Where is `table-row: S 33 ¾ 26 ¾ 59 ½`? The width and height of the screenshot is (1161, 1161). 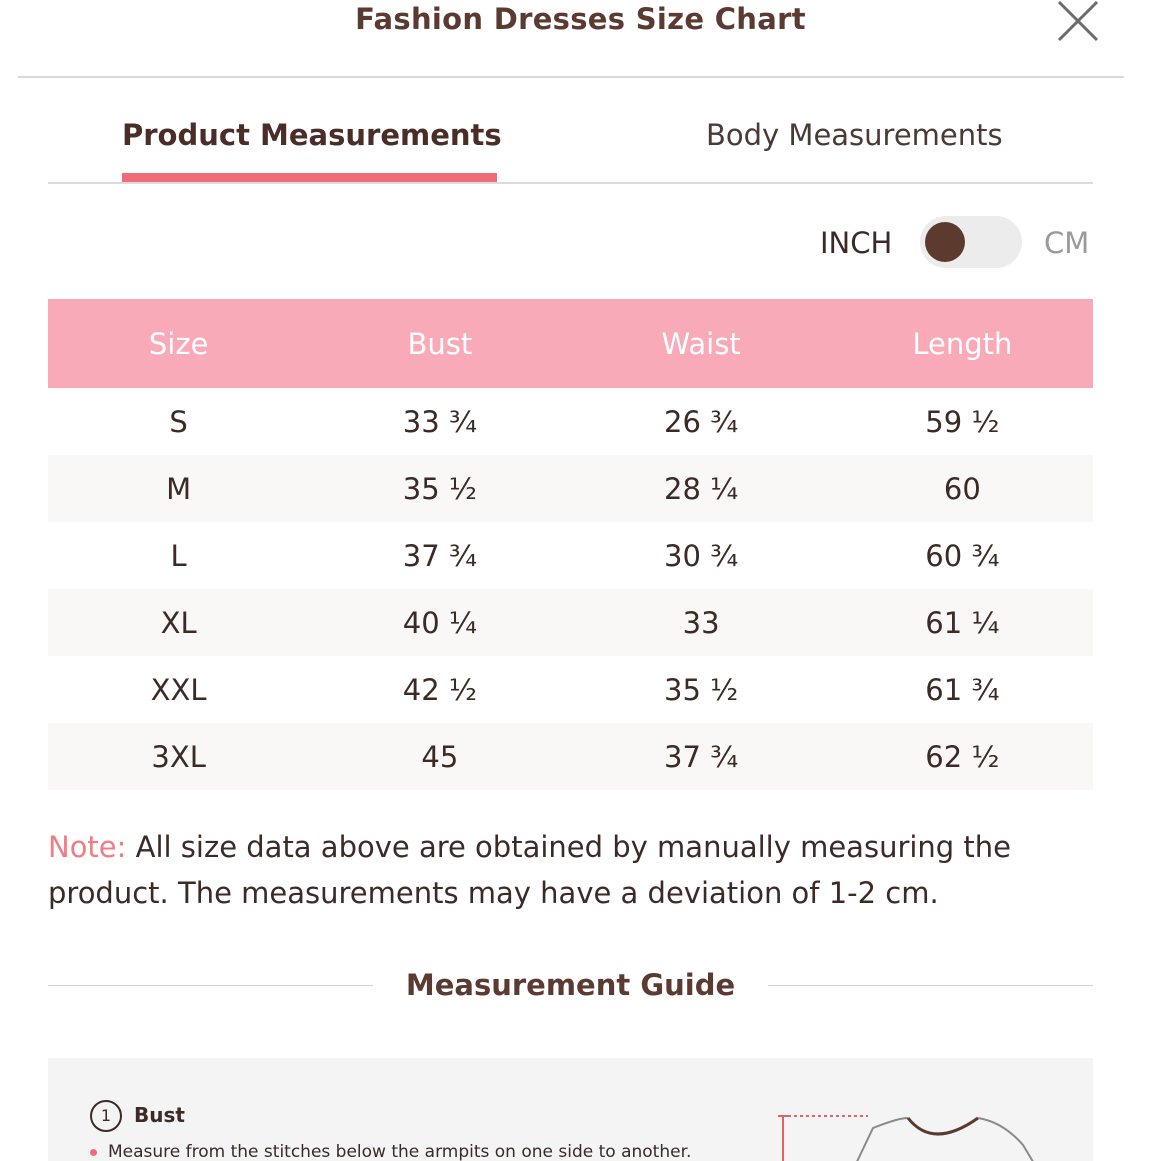
table-row: S 33 ¾ 26 ¾ 59 ½ is located at coordinates (570, 421).